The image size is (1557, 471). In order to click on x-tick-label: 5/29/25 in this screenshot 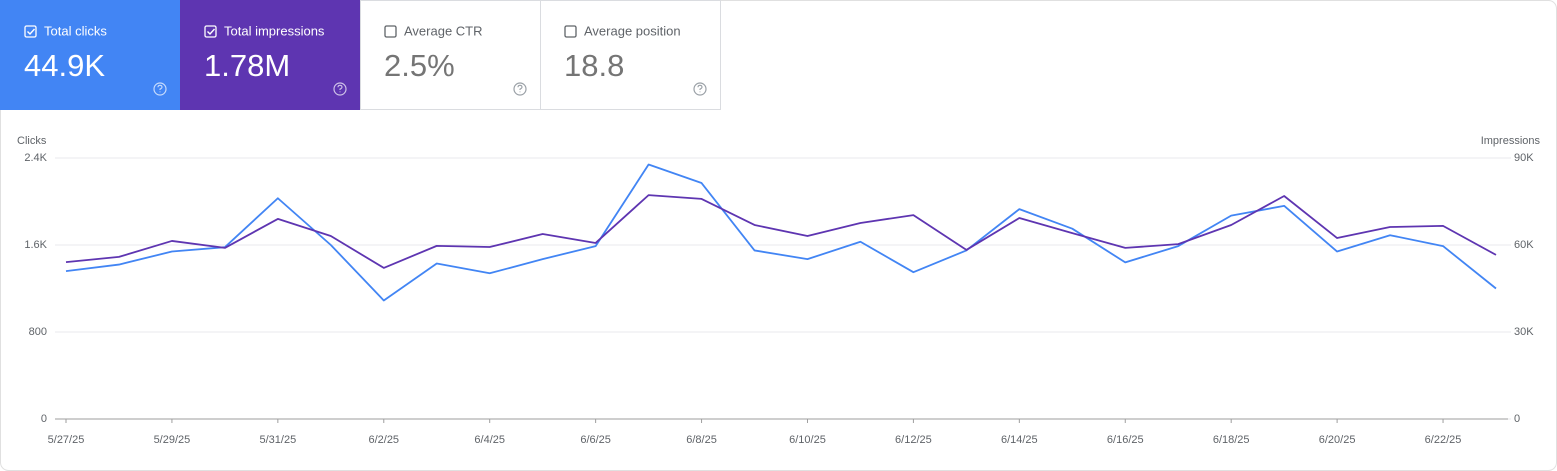, I will do `click(172, 440)`.